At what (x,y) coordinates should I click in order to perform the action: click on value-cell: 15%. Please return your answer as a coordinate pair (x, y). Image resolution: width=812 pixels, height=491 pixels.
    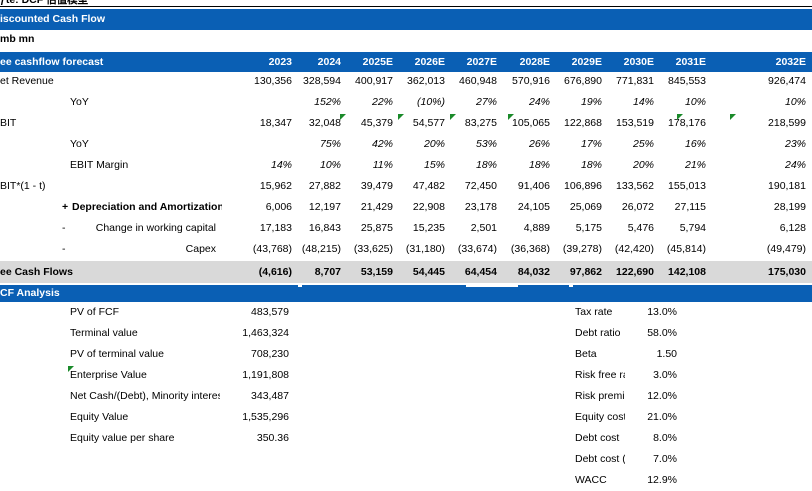
    Looking at the image, I should click on (434, 165).